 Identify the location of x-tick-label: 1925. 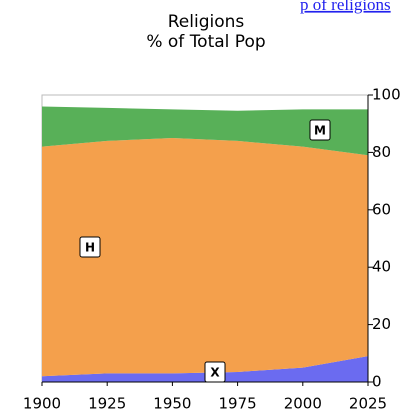
(107, 404).